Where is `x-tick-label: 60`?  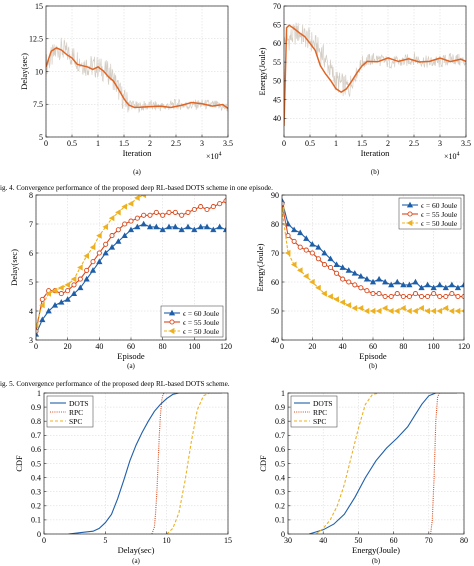 x-tick-label: 60 is located at coordinates (394, 540).